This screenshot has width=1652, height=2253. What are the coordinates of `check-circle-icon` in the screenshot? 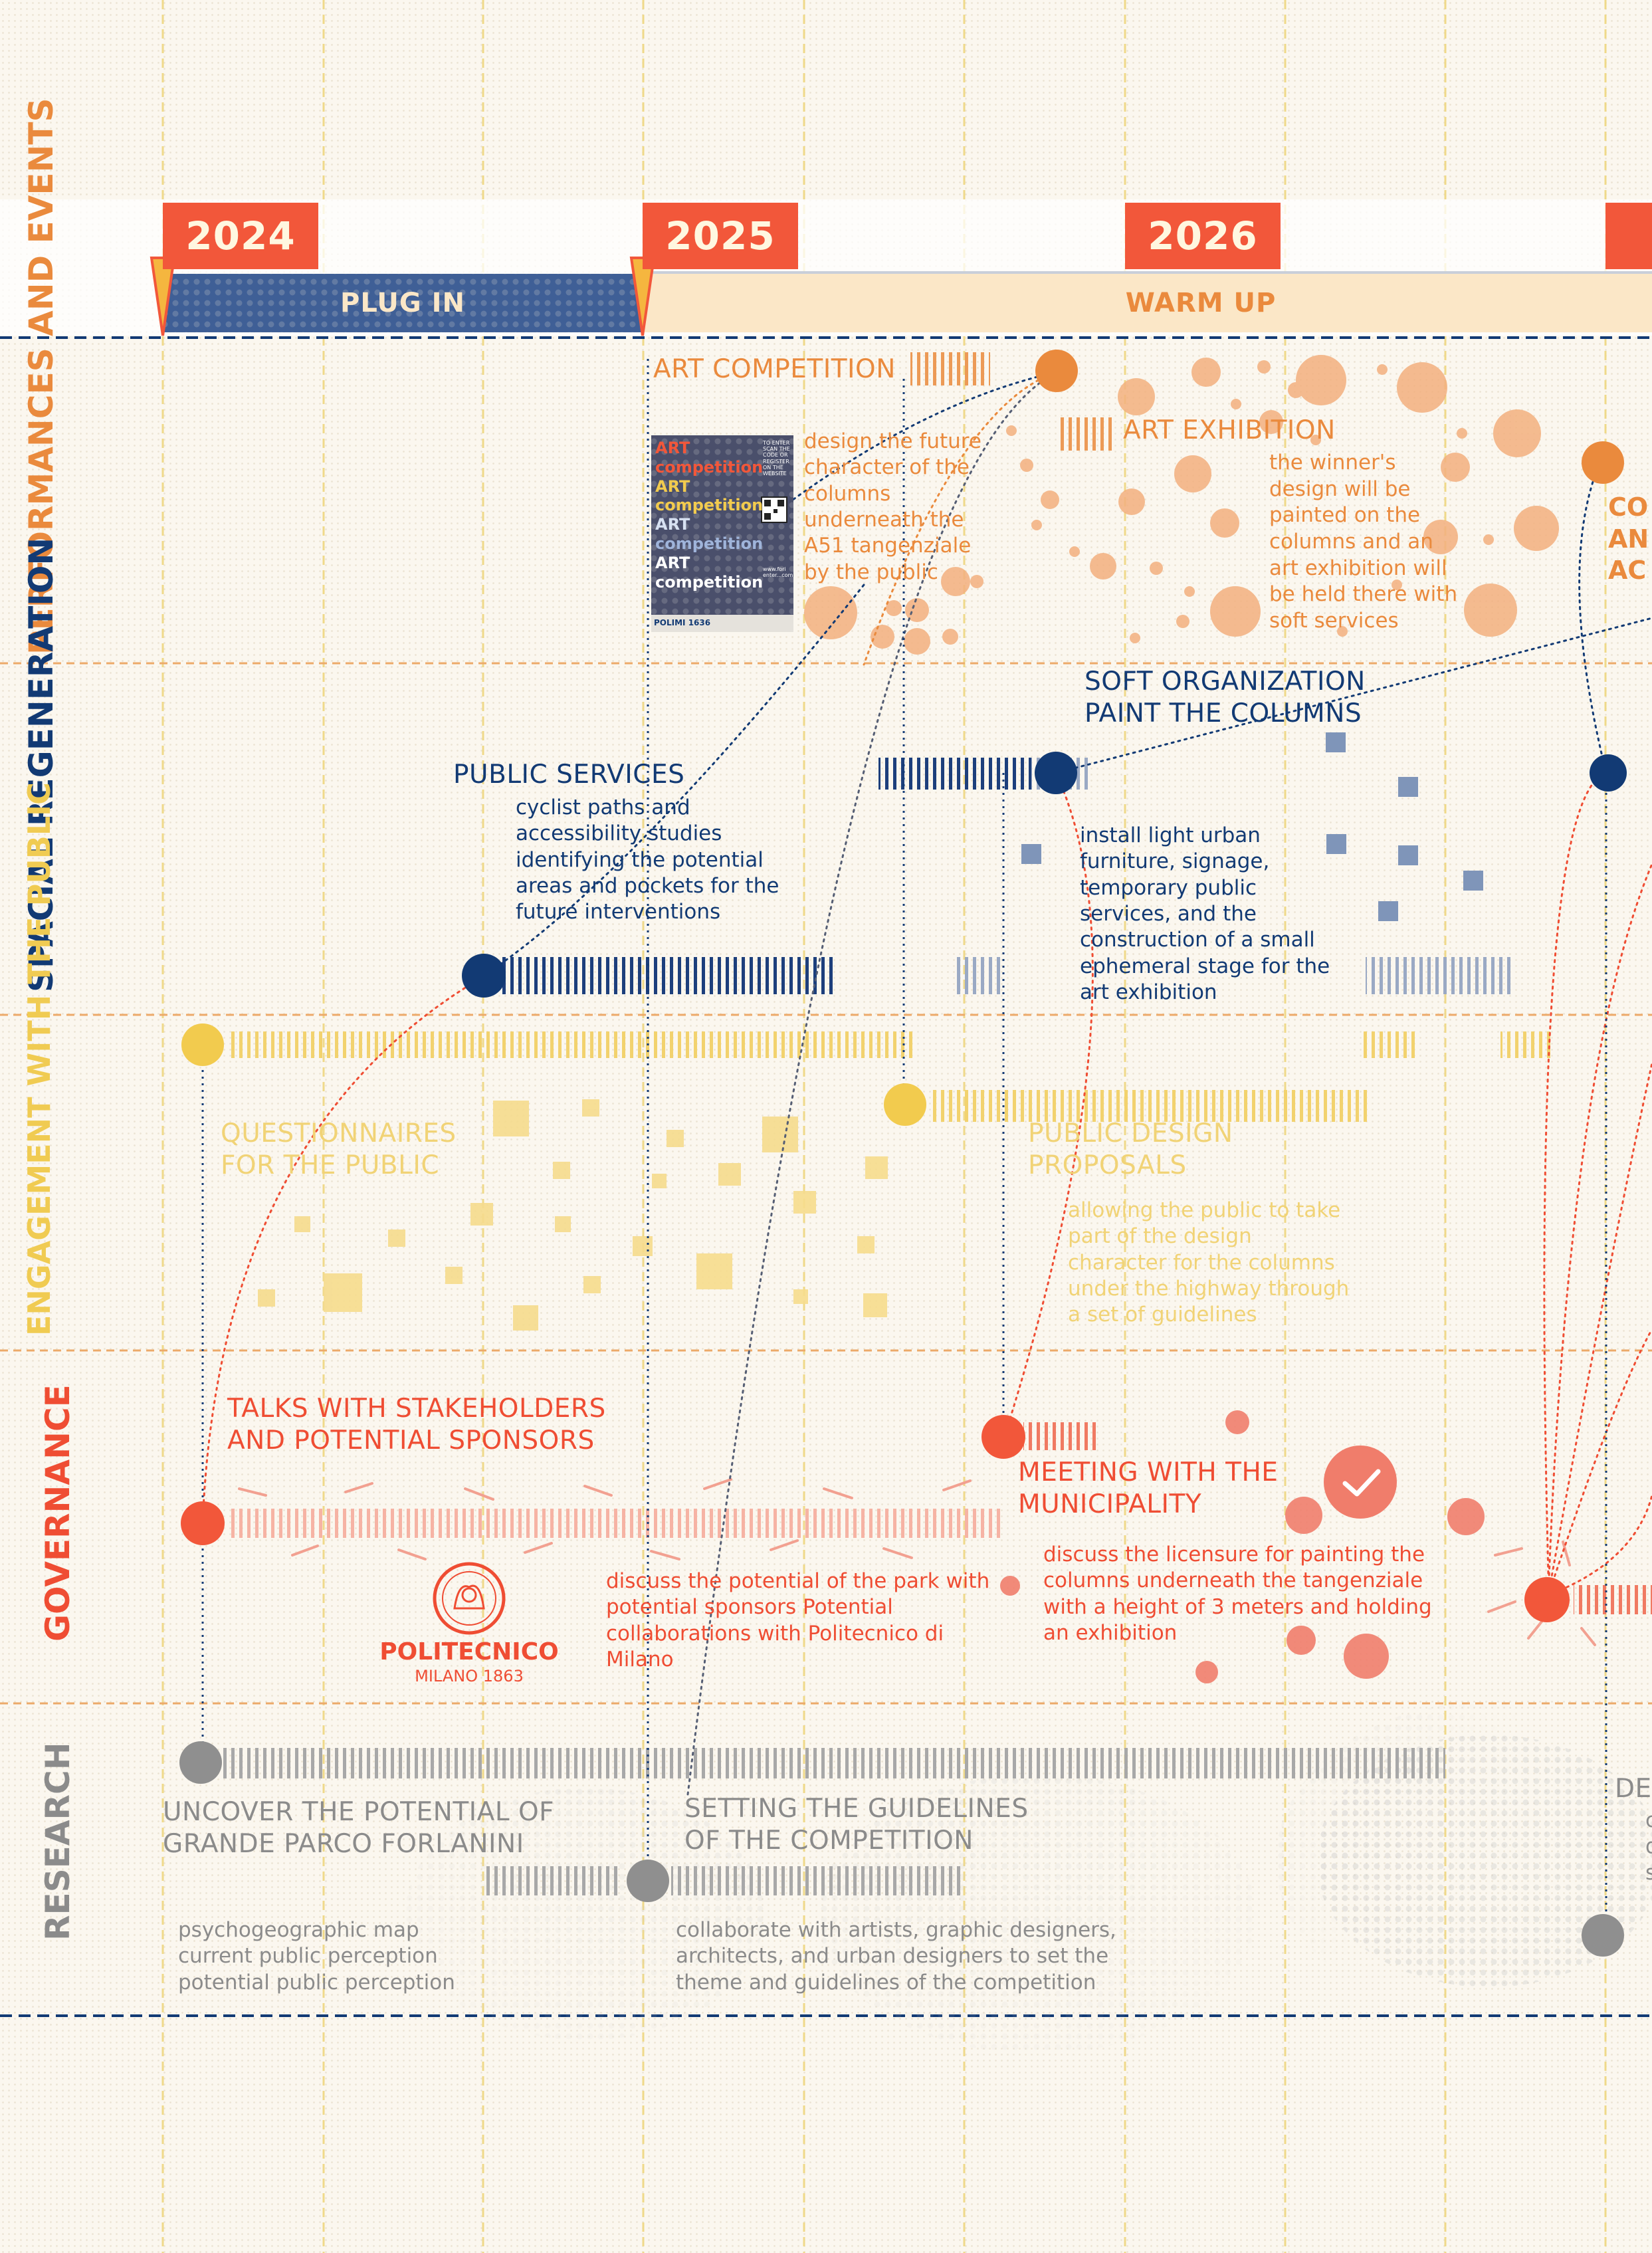 It's located at (1360, 1482).